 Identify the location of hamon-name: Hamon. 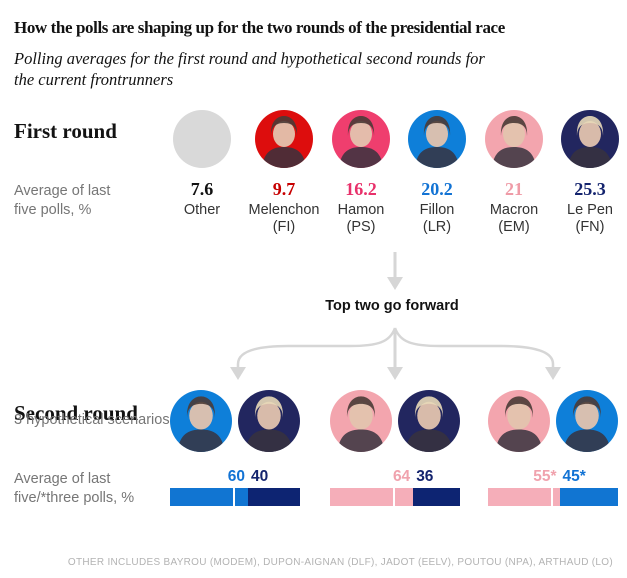
(361, 210).